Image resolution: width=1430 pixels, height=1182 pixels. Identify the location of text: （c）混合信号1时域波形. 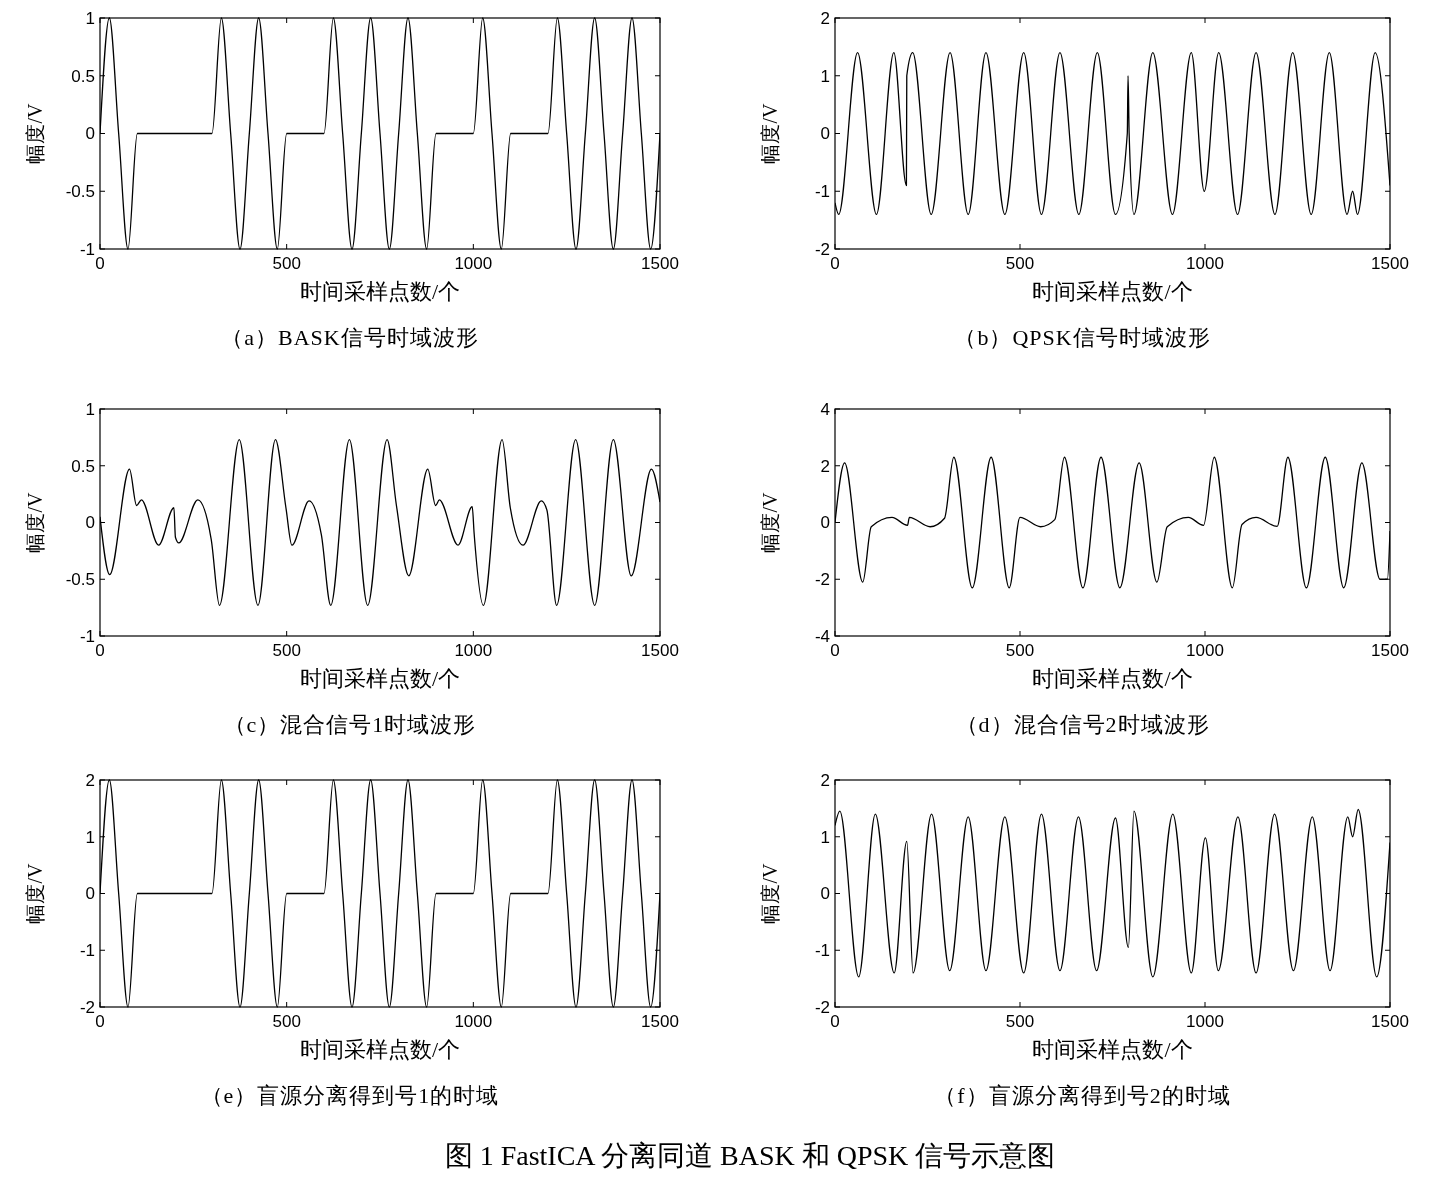
(350, 724).